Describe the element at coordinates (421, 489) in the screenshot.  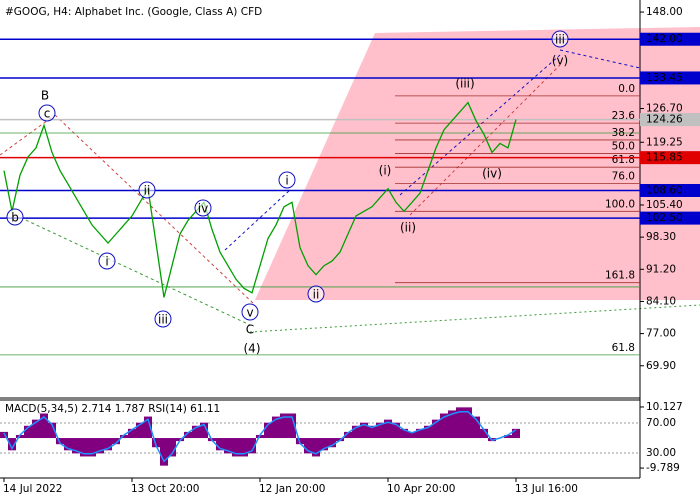
I see `x-tick-label: 10 Apr 20:00` at that location.